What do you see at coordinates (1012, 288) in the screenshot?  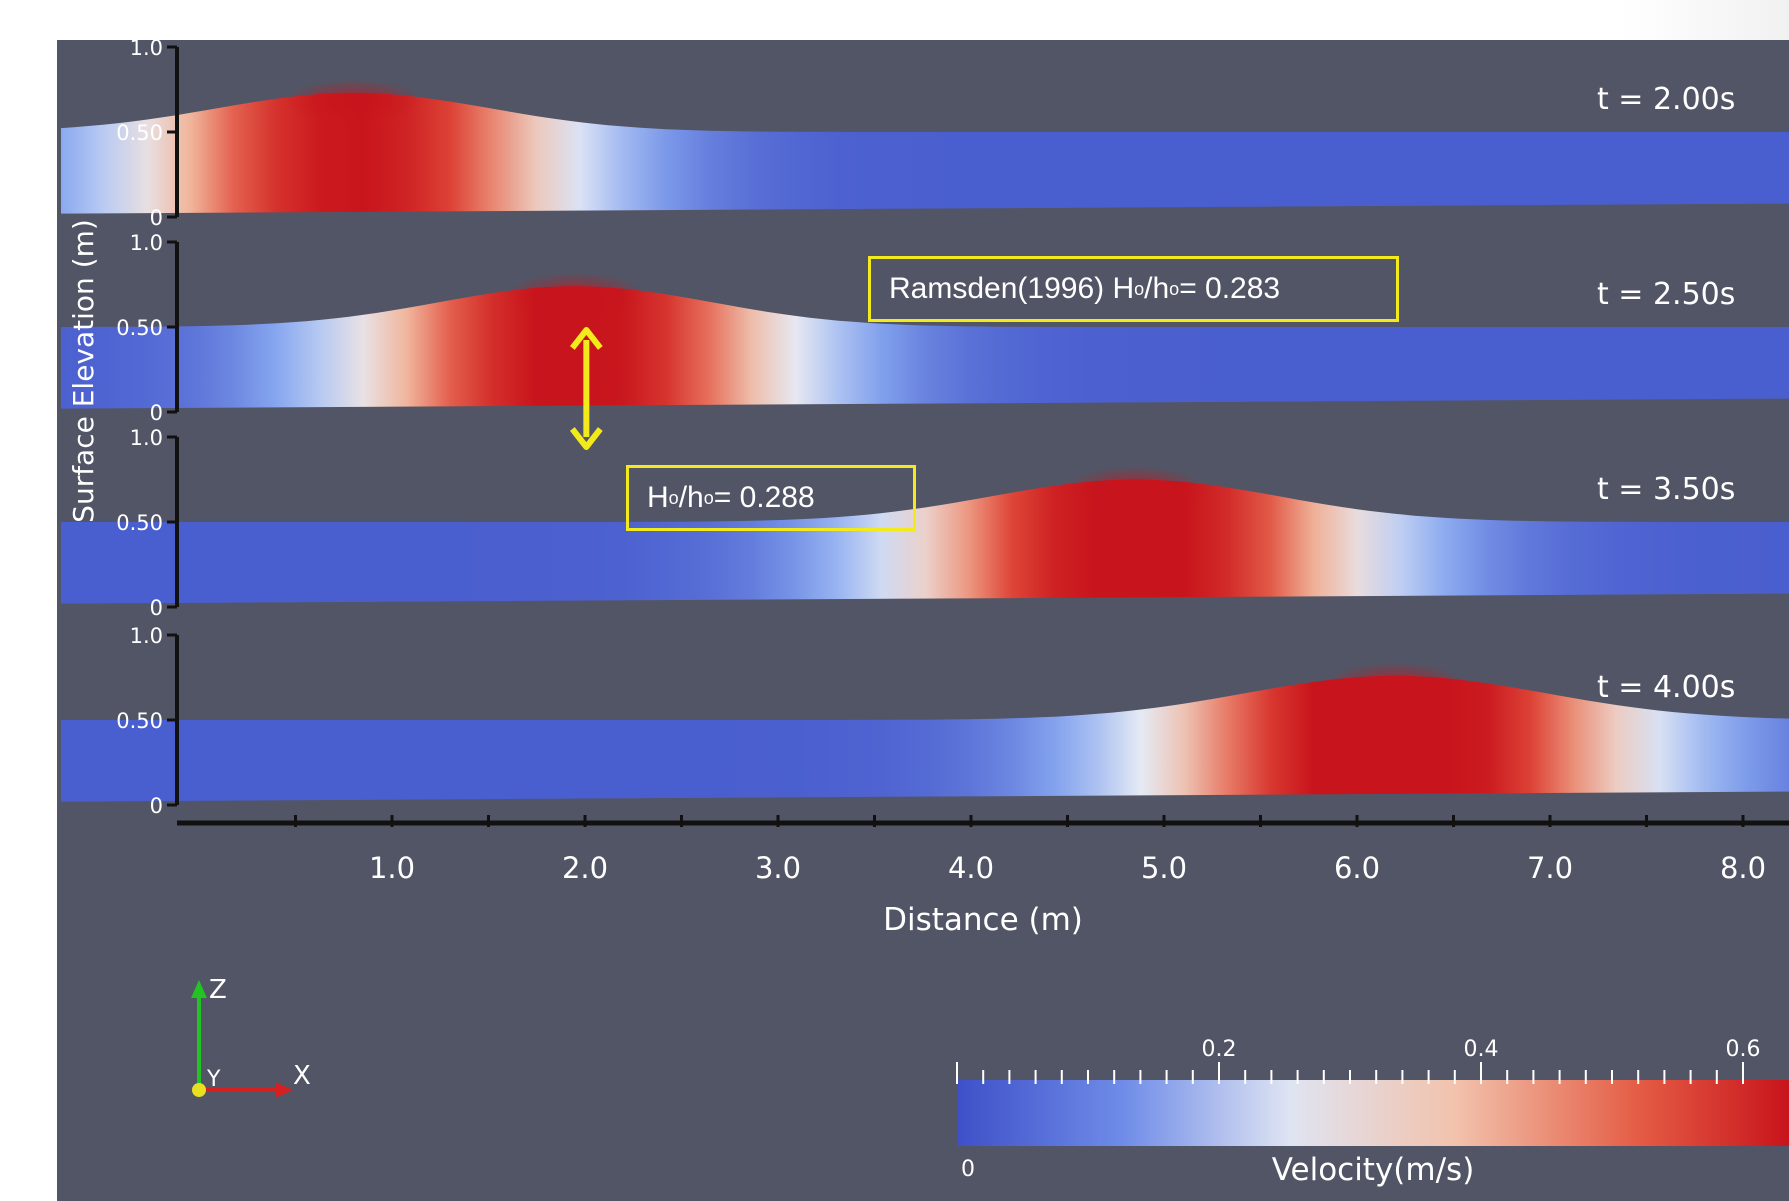 I see `ramsden-prefix: Ramsden(1996) H` at bounding box center [1012, 288].